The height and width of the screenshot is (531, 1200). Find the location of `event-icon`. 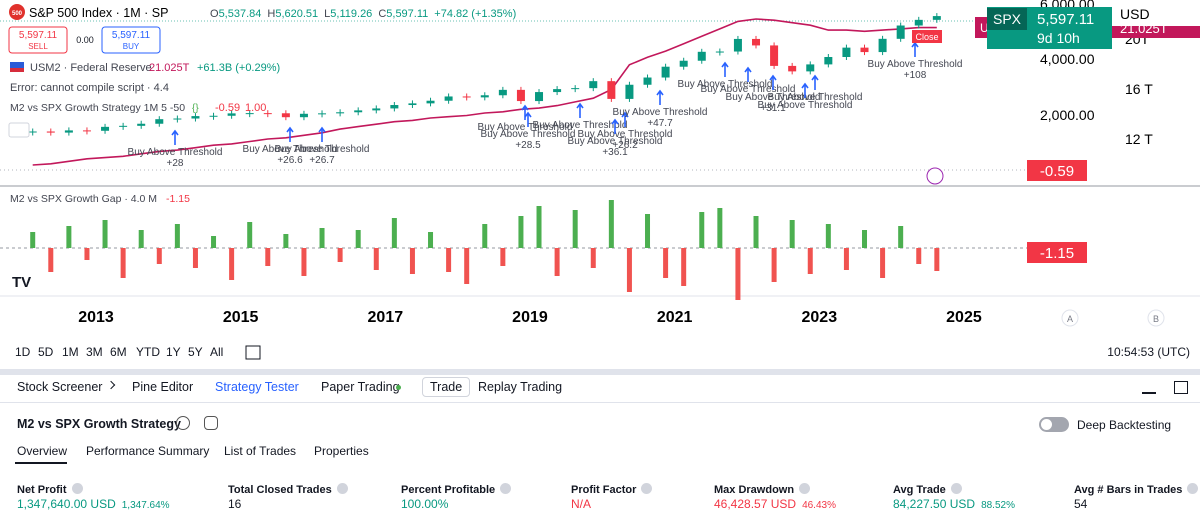

event-icon is located at coordinates (935, 176).